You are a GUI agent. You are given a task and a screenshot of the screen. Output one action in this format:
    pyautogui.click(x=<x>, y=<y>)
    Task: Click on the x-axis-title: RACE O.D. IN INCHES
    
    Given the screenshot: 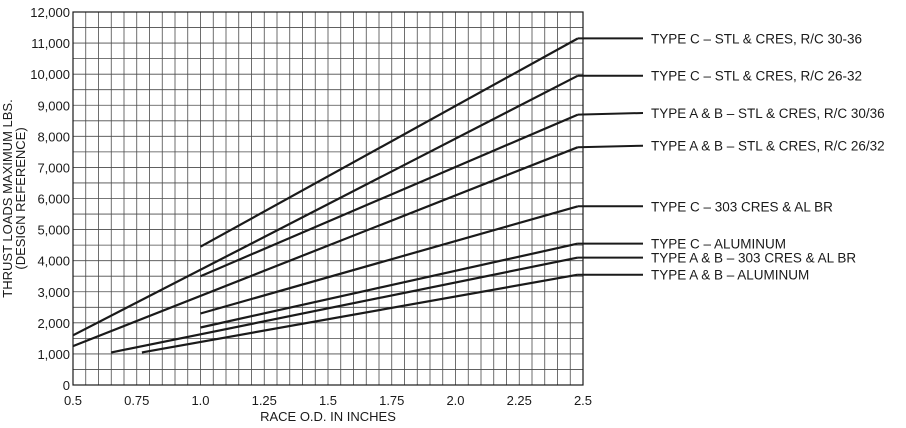 What is the action you would take?
    pyautogui.click(x=328, y=416)
    